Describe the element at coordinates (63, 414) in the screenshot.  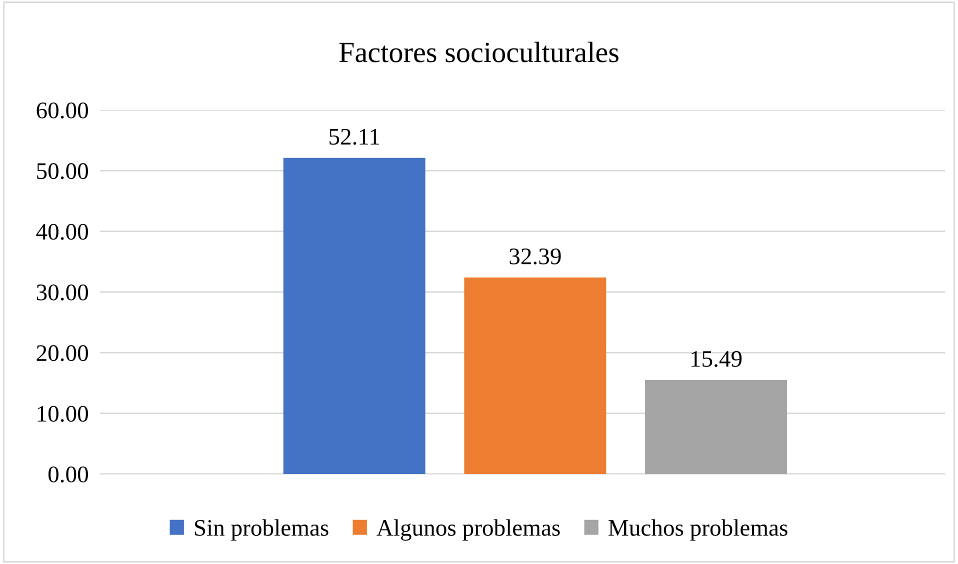
I see `y-tick-label: 10.00` at that location.